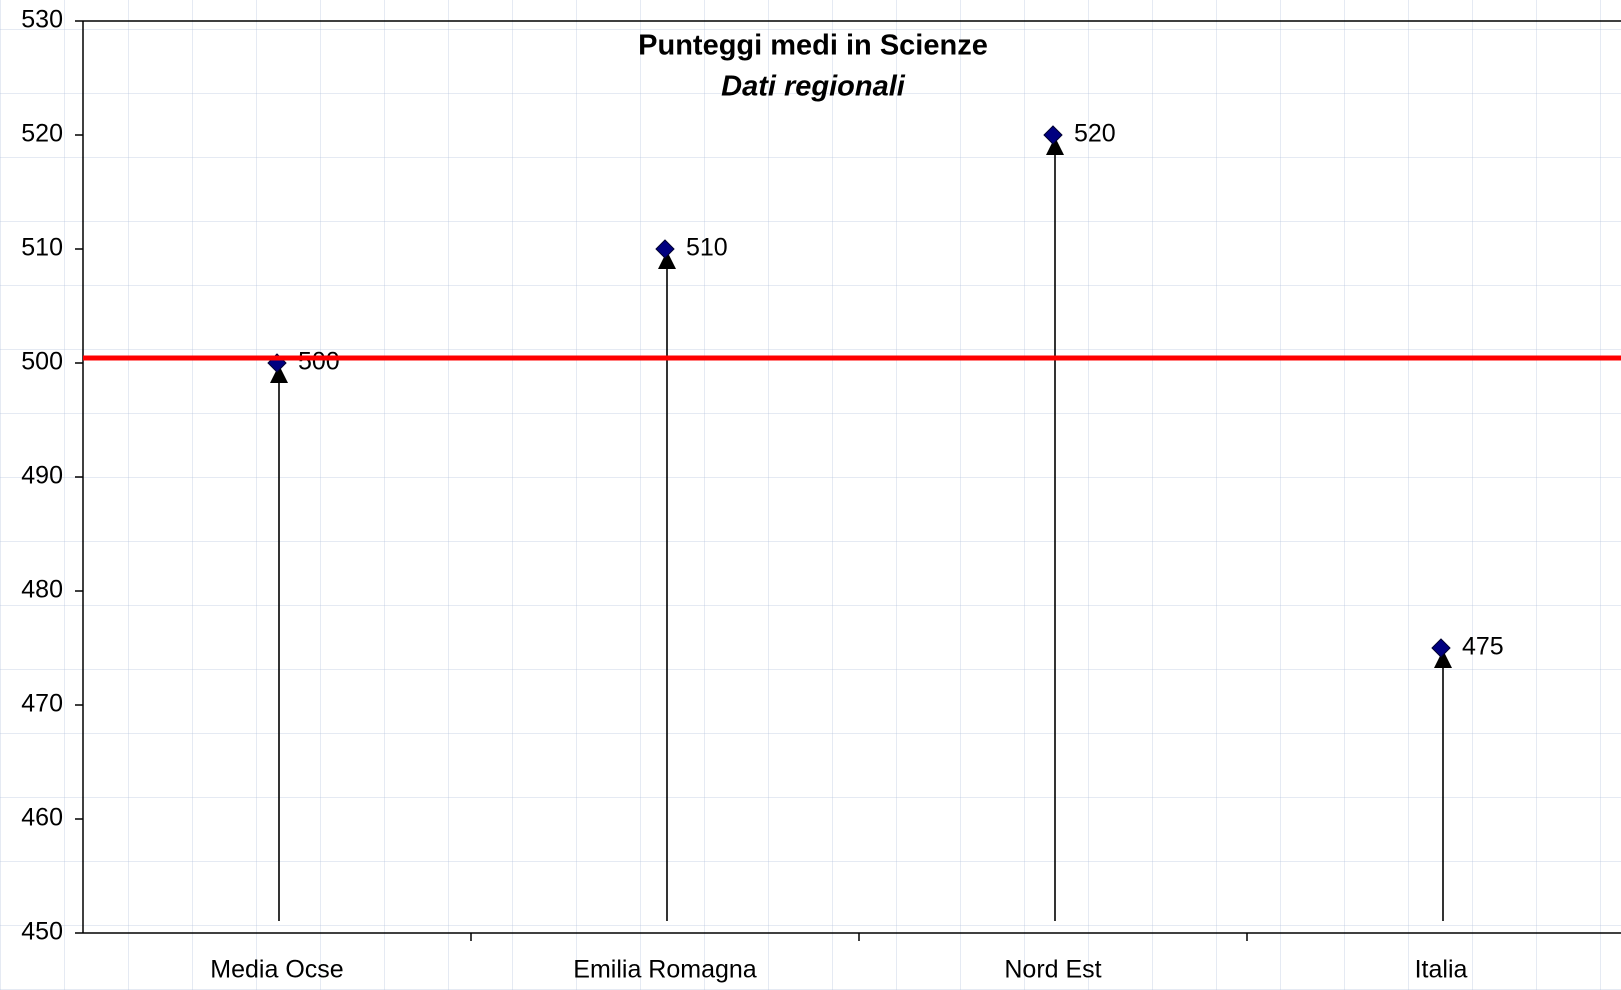 This screenshot has height=990, width=1621. Describe the element at coordinates (665, 970) in the screenshot. I see `x-tick-label: Emilia Romagna` at that location.